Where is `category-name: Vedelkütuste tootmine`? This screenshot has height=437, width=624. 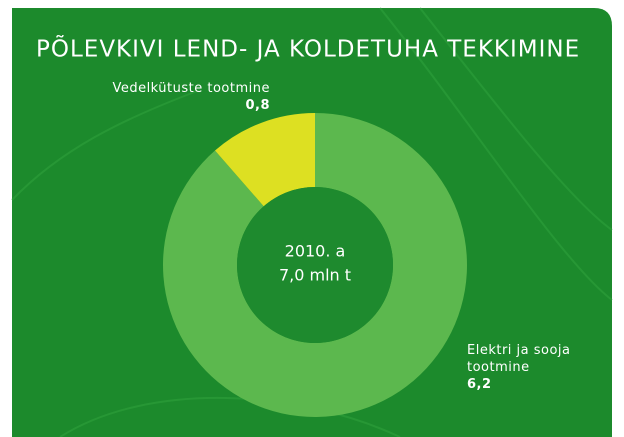
category-name: Vedelkütuste tootmine is located at coordinates (191, 88).